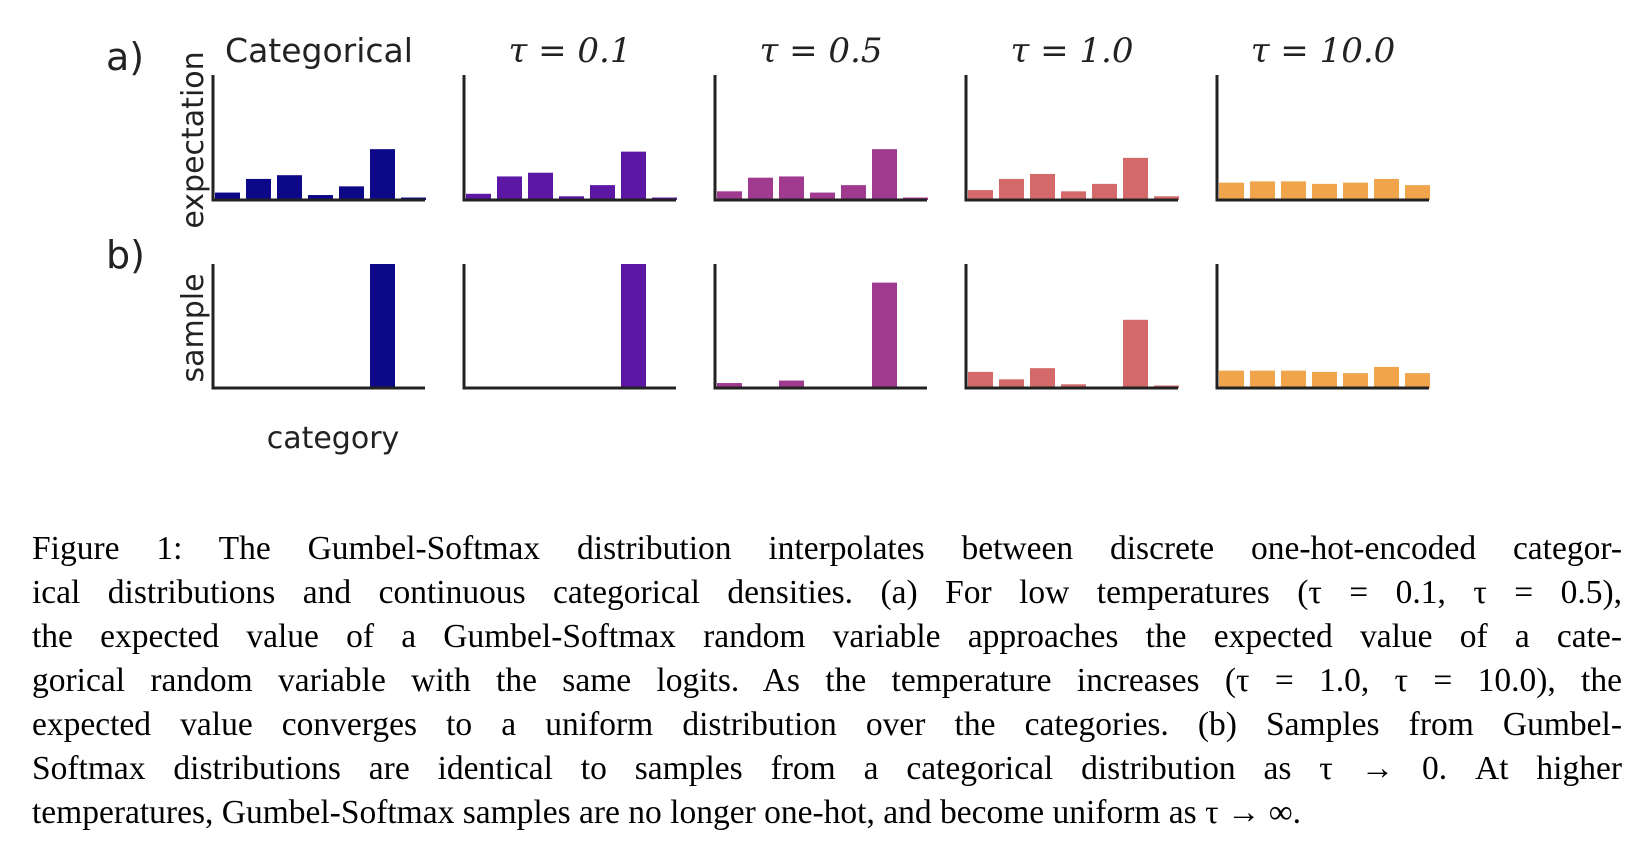  I want to click on panel-col-1-expectation-panel, so click(318, 138).